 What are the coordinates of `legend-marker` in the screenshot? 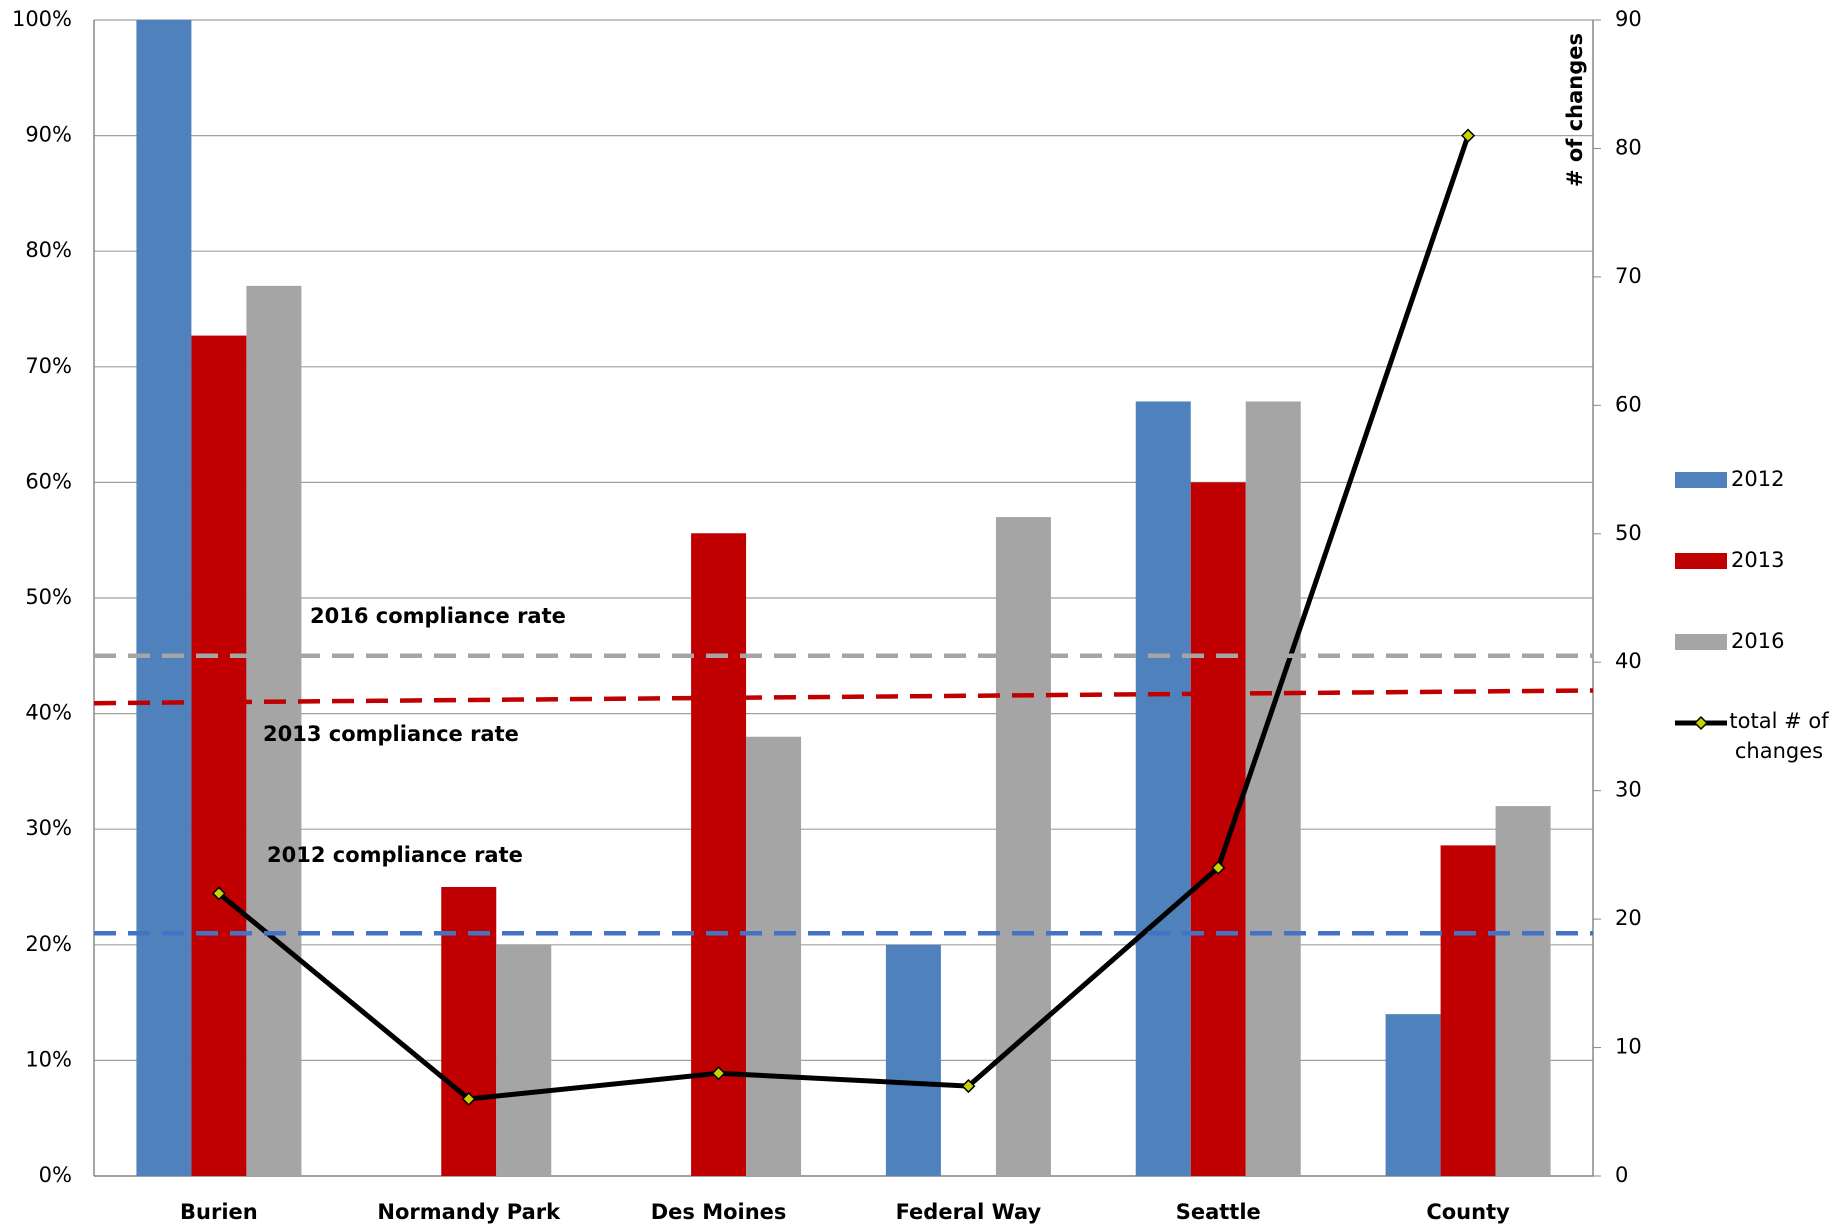 It's located at (1701, 723).